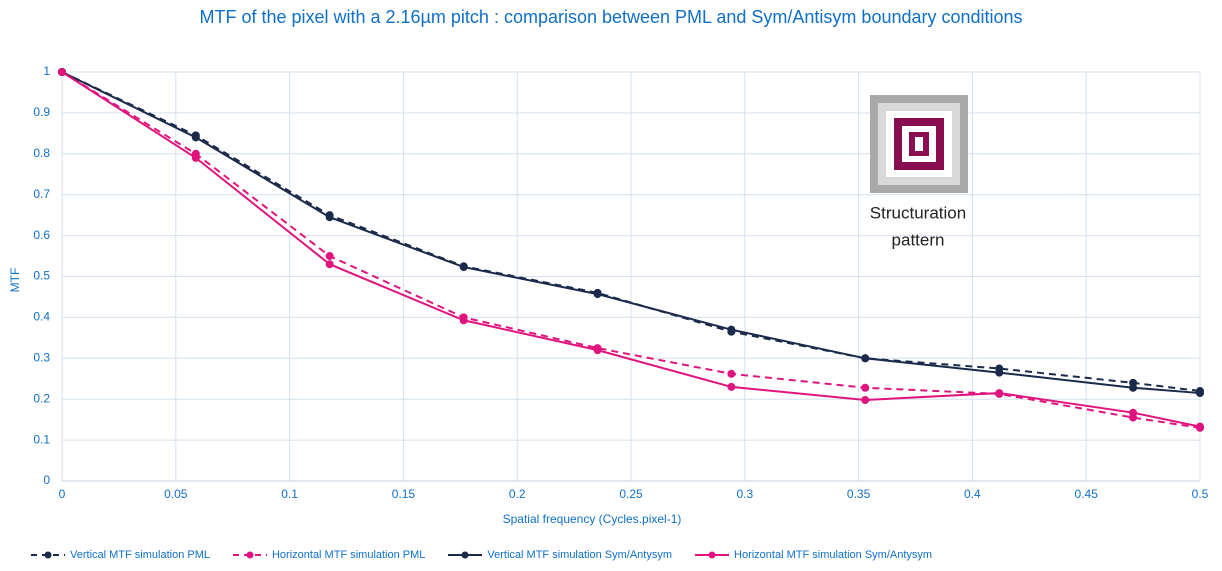 This screenshot has height=571, width=1222. What do you see at coordinates (919, 144) in the screenshot?
I see `structuration-icon` at bounding box center [919, 144].